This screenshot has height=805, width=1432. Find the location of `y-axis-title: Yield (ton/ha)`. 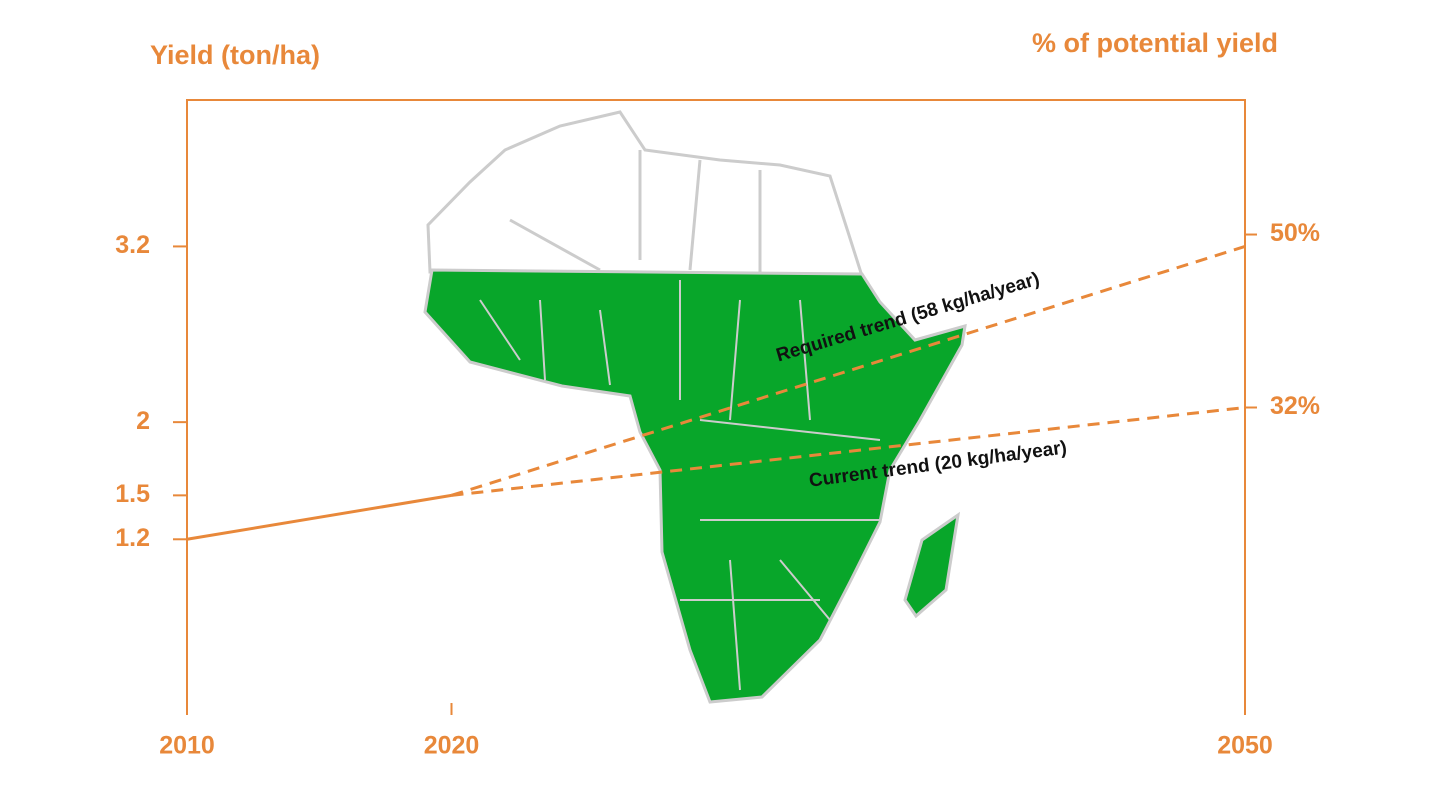

y-axis-title: Yield (ton/ha) is located at coordinates (235, 55).